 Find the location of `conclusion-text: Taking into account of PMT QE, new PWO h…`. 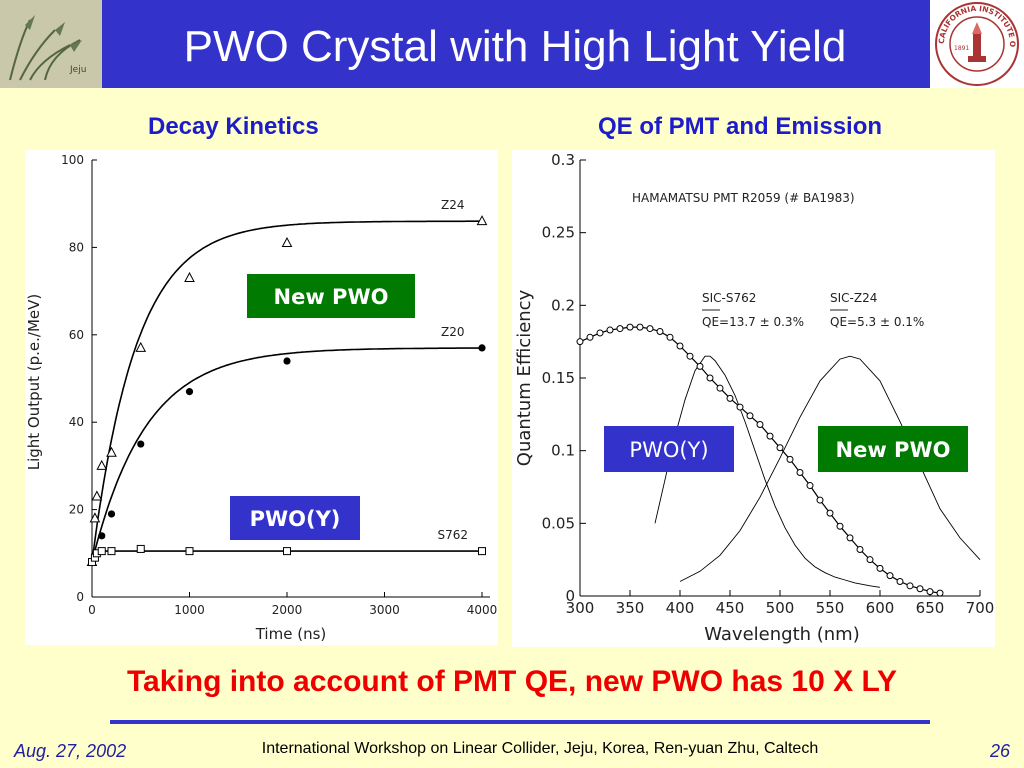

conclusion-text: Taking into account of PMT QE, new PWO h… is located at coordinates (512, 681).